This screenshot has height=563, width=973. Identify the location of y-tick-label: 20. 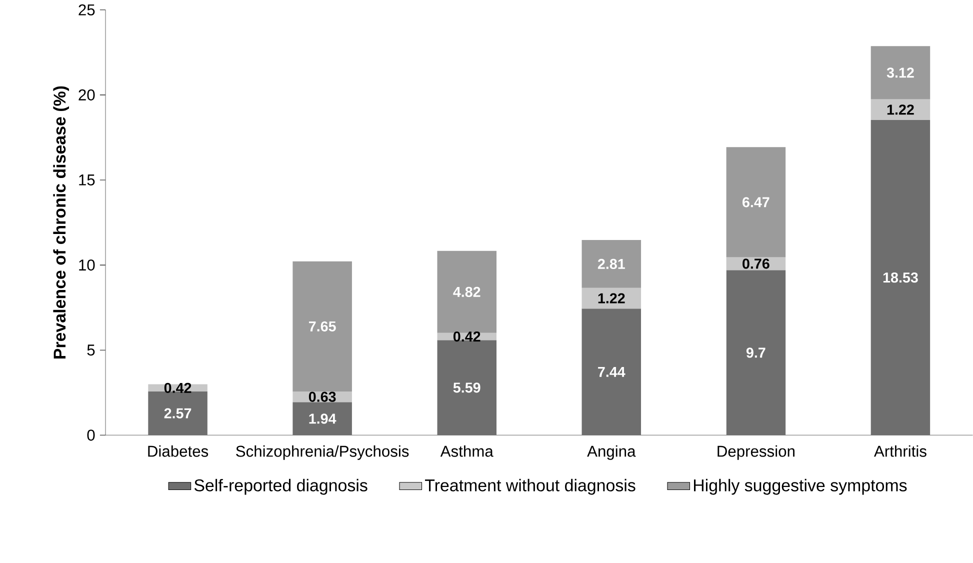
(86, 95).